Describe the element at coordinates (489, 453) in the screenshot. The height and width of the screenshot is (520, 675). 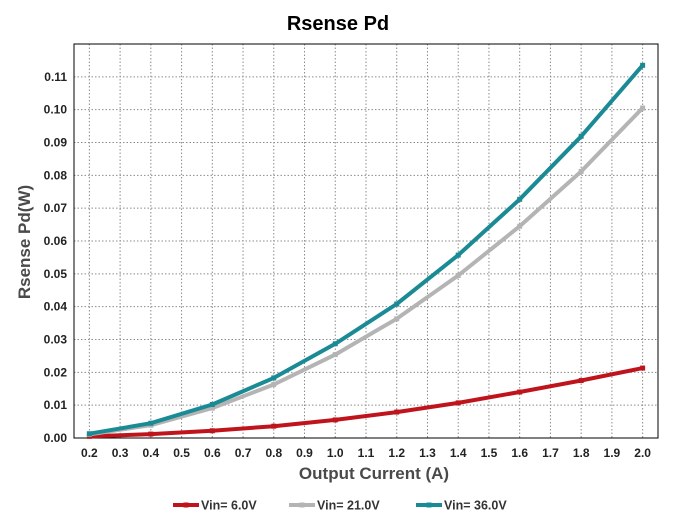
I see `x-tick-label: 1.5` at that location.